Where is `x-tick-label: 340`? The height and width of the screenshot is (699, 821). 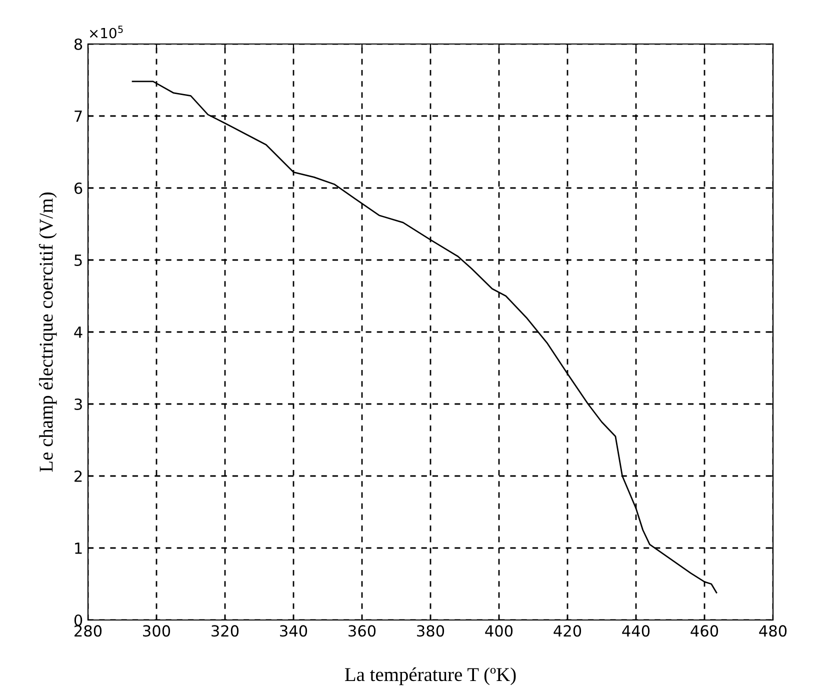 x-tick-label: 340 is located at coordinates (294, 631).